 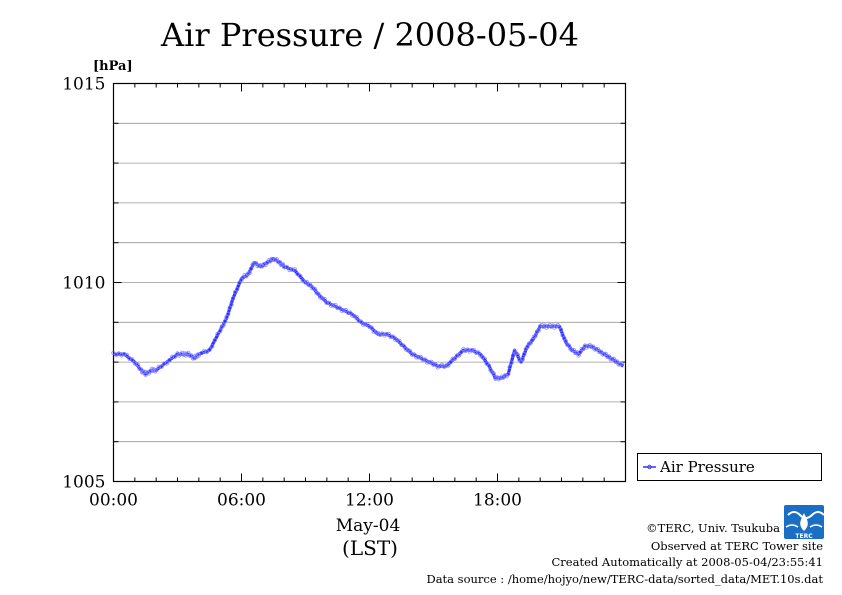 What do you see at coordinates (83, 85) in the screenshot?
I see `y-tick-label: 1015` at bounding box center [83, 85].